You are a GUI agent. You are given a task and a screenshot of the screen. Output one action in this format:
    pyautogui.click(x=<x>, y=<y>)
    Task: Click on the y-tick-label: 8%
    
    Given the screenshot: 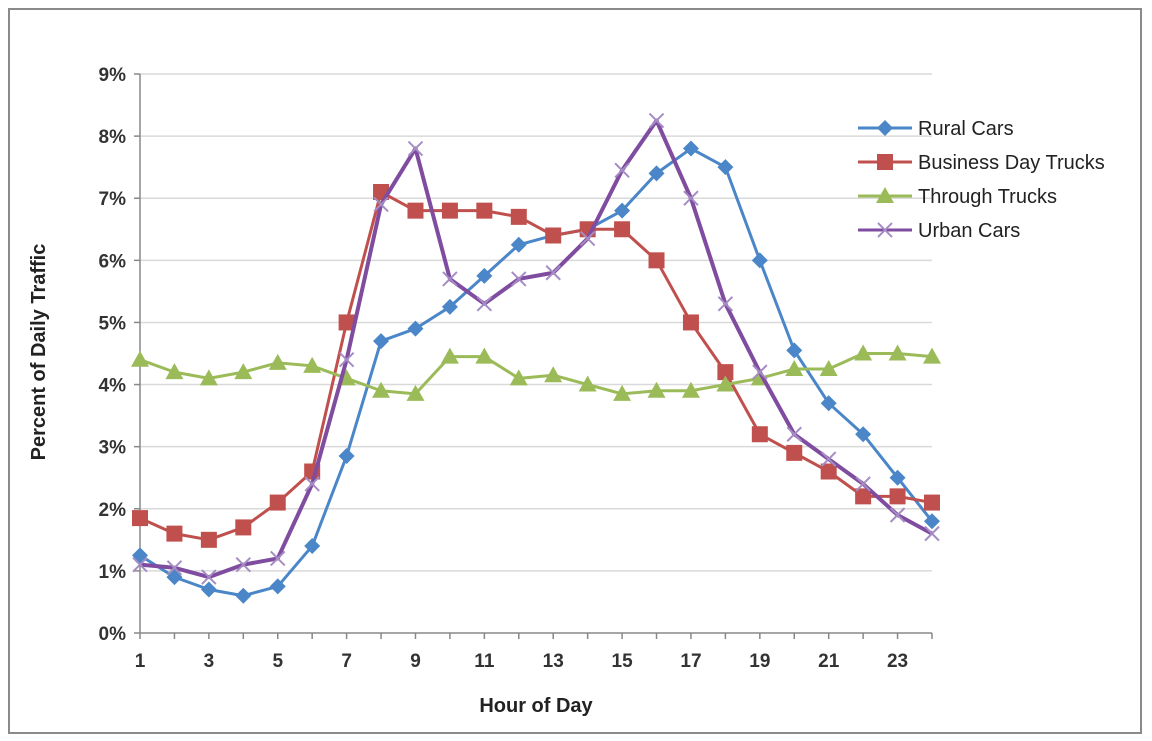 What is the action you would take?
    pyautogui.click(x=113, y=137)
    